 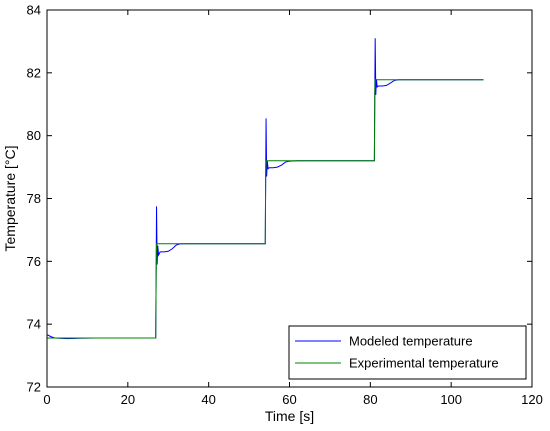 What do you see at coordinates (34, 10) in the screenshot?
I see `y-tick-label: 84` at bounding box center [34, 10].